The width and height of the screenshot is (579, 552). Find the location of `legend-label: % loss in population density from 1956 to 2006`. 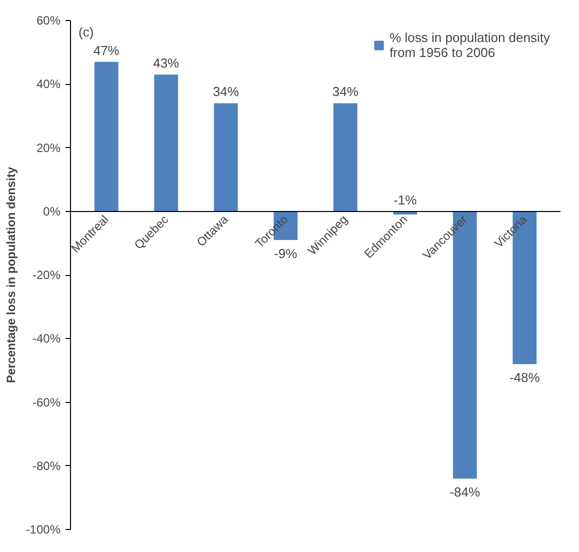

legend-label: % loss in population density from 1956 to 2006 is located at coordinates (470, 45).